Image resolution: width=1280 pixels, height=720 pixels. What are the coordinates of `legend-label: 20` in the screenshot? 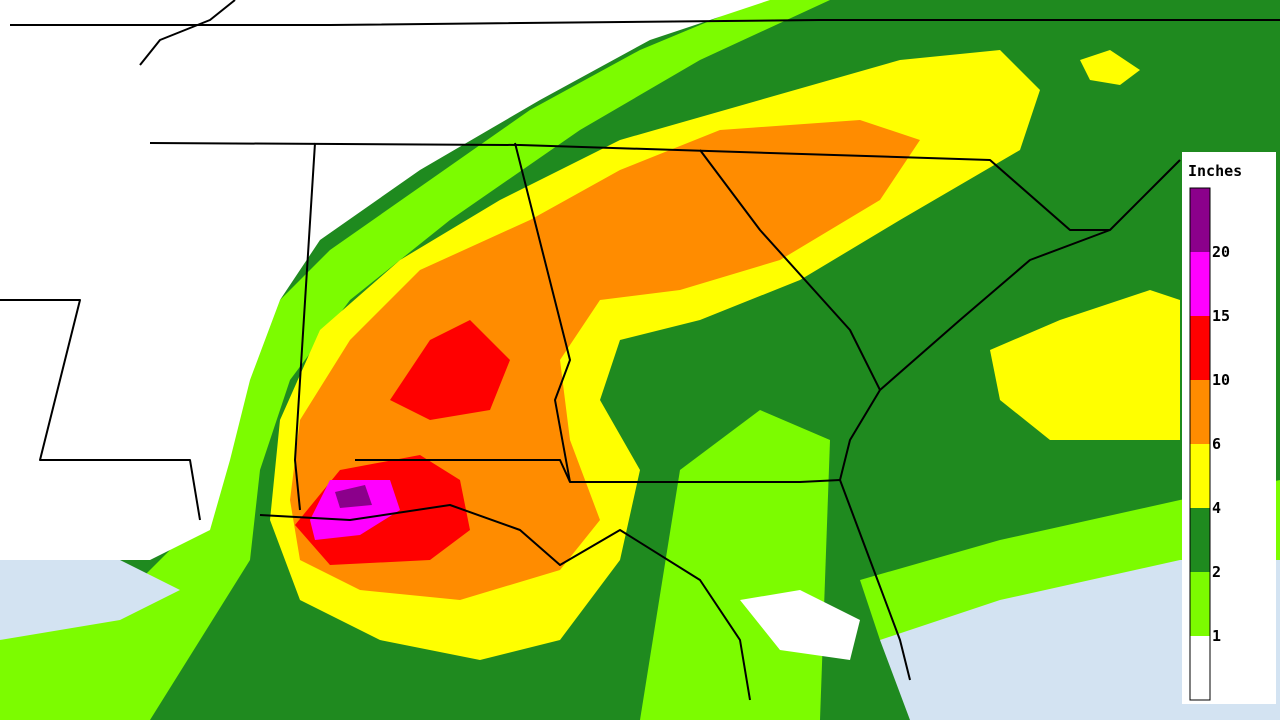 It's located at (1221, 252).